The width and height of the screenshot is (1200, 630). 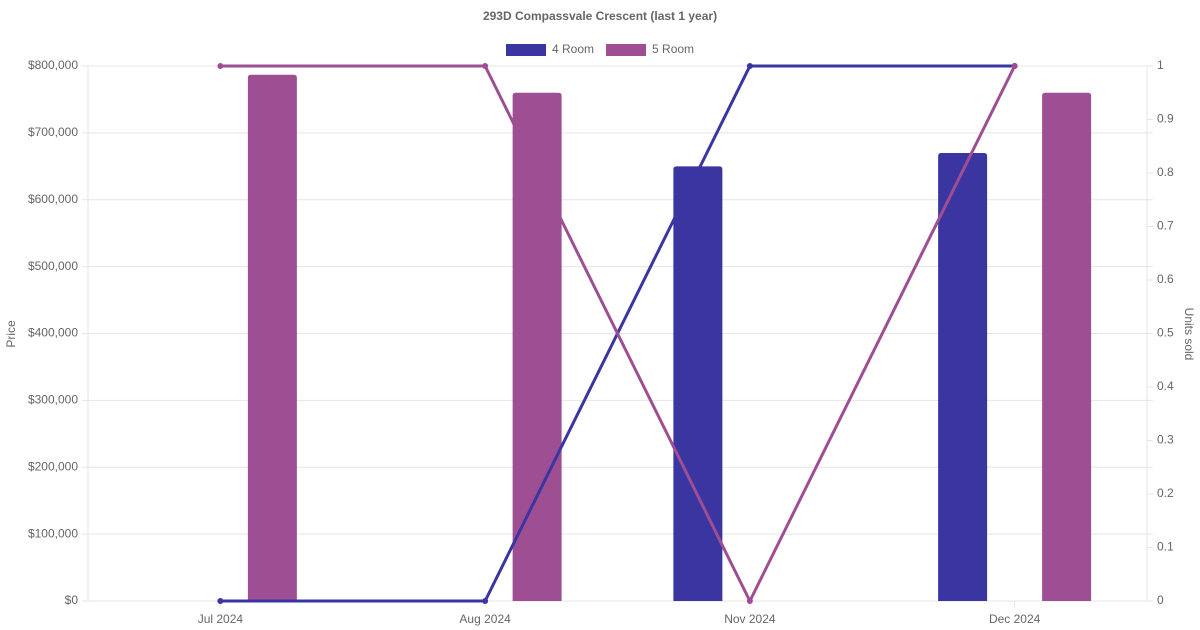 What do you see at coordinates (1165, 440) in the screenshot?
I see `y2-tick-label: 0.3` at bounding box center [1165, 440].